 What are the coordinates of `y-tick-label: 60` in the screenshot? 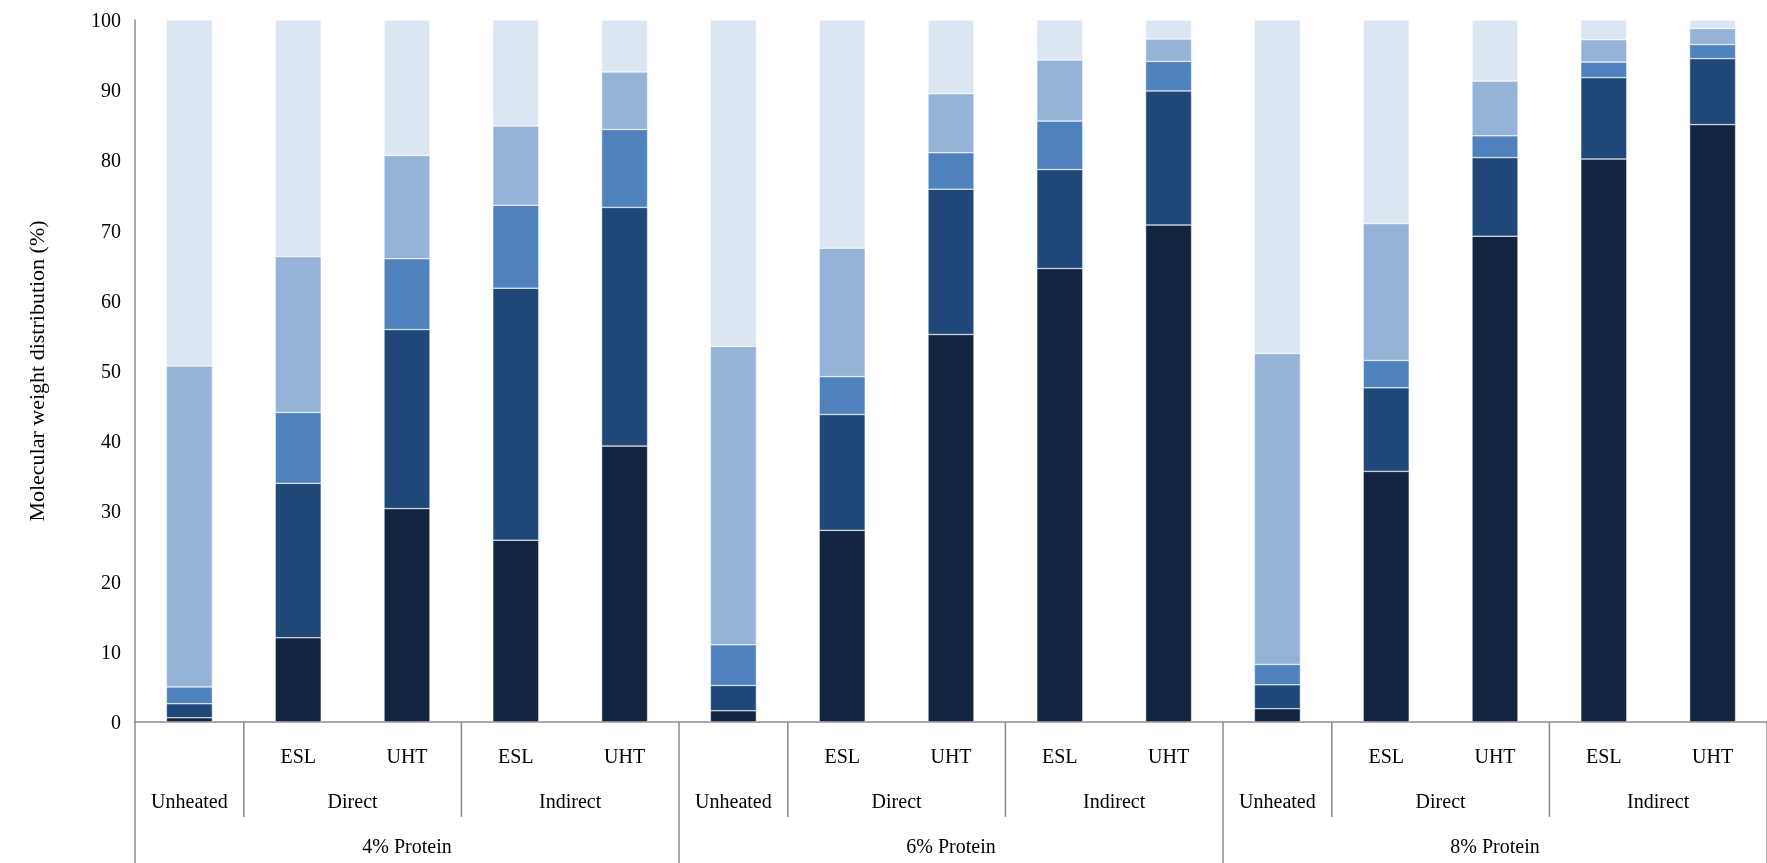 It's located at (111, 300).